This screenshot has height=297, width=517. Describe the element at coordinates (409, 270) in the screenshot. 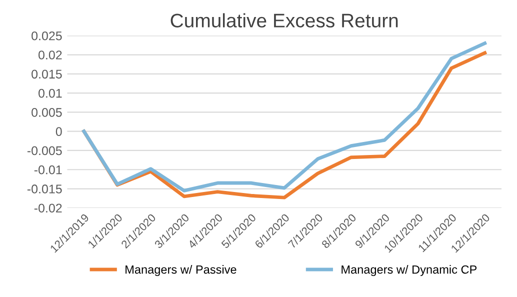

I see `legend-label: Managers w/ Dynamic CP` at that location.